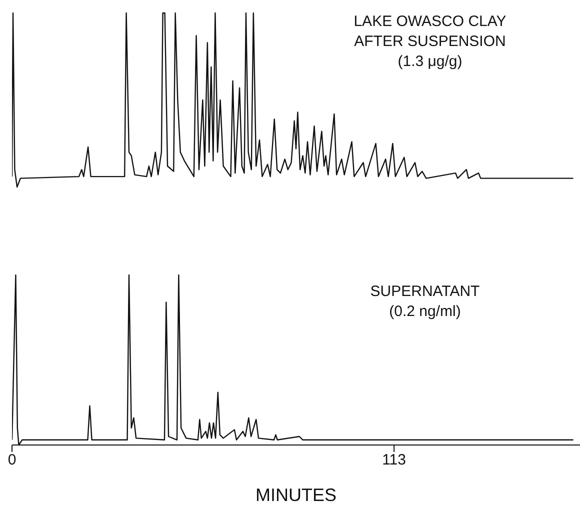 This screenshot has width=580, height=509. I want to click on text: (0.2 ng/ml), so click(425, 312).